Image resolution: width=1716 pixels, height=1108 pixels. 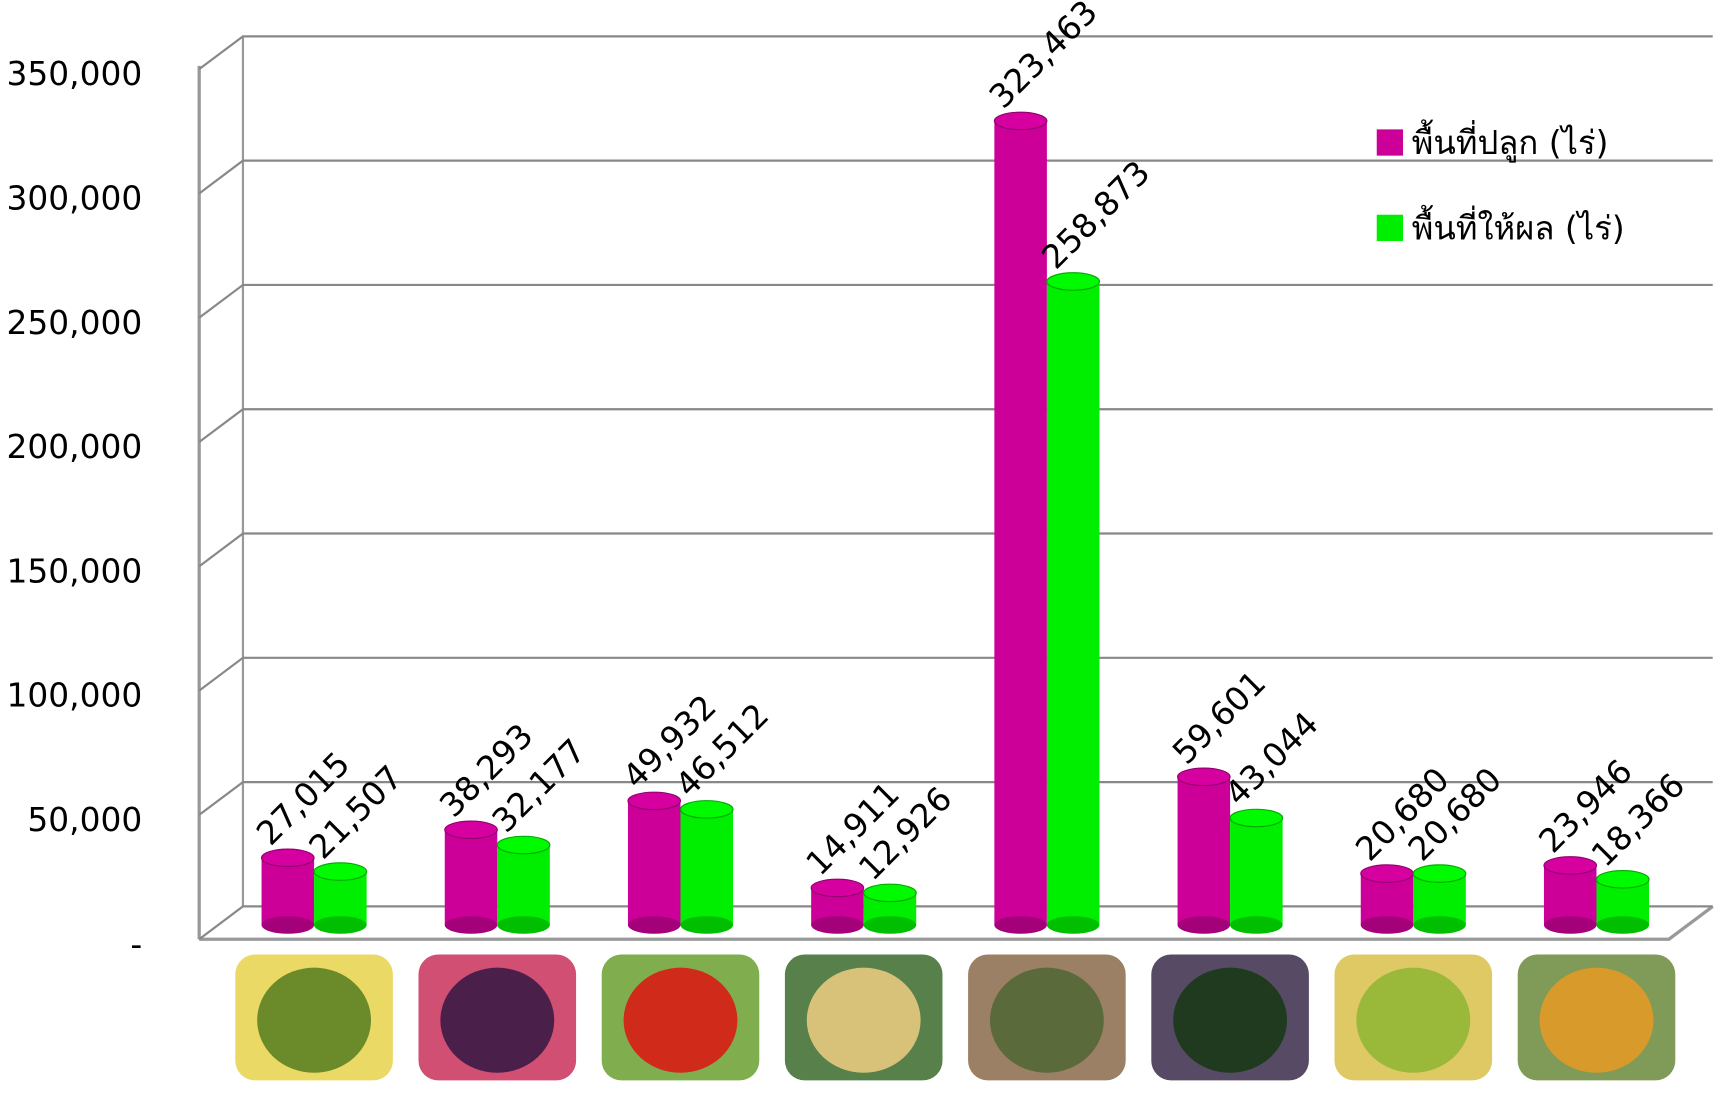 What do you see at coordinates (75, 74) in the screenshot?
I see `y-tick-label: 350,000` at bounding box center [75, 74].